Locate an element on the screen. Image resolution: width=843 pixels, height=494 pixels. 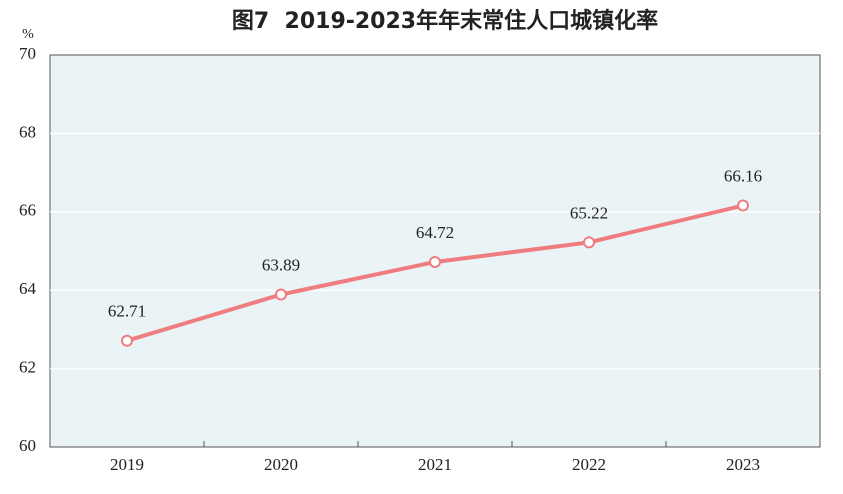
y-tick-label: 60 is located at coordinates (27, 445).